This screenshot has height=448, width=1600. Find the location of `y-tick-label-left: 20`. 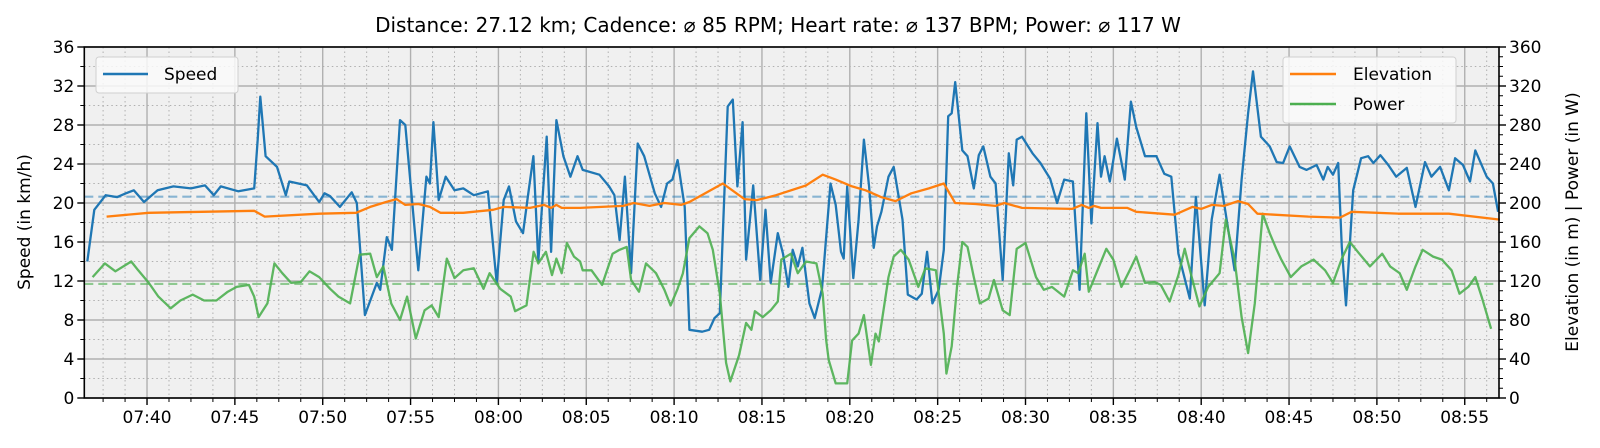

y-tick-label-left: 20 is located at coordinates (64, 204).